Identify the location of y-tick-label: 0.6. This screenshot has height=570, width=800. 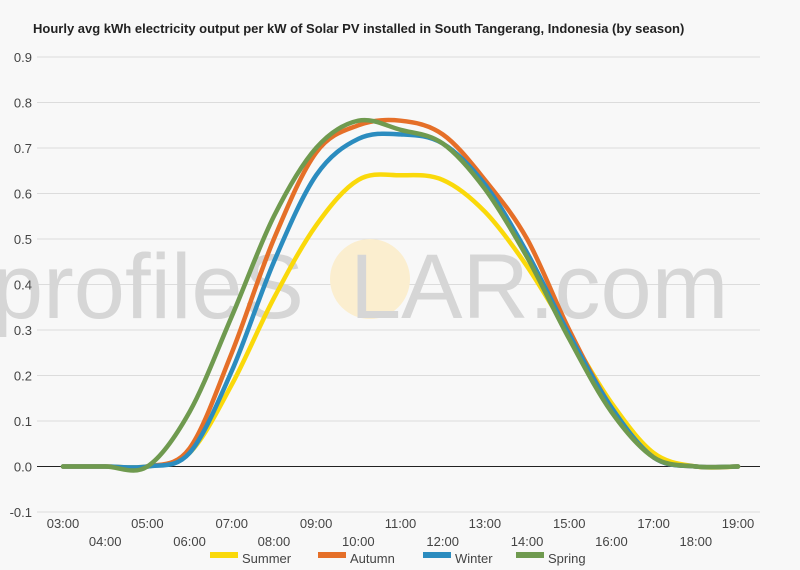
(23, 194).